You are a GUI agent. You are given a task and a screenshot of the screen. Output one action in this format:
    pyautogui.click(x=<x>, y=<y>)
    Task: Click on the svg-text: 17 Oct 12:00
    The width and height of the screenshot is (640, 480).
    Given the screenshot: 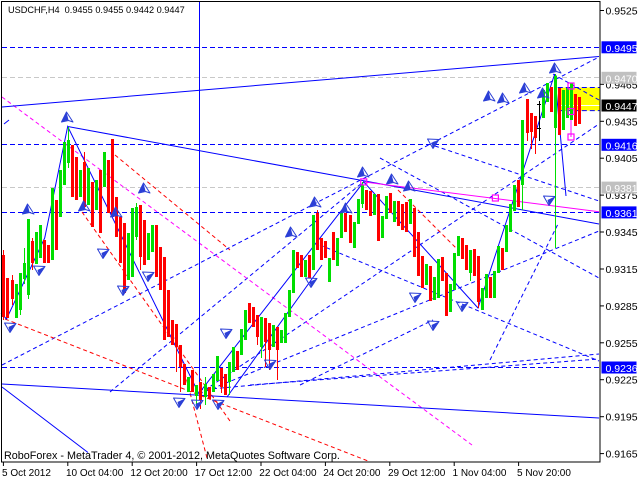 What is the action you would take?
    pyautogui.click(x=224, y=473)
    